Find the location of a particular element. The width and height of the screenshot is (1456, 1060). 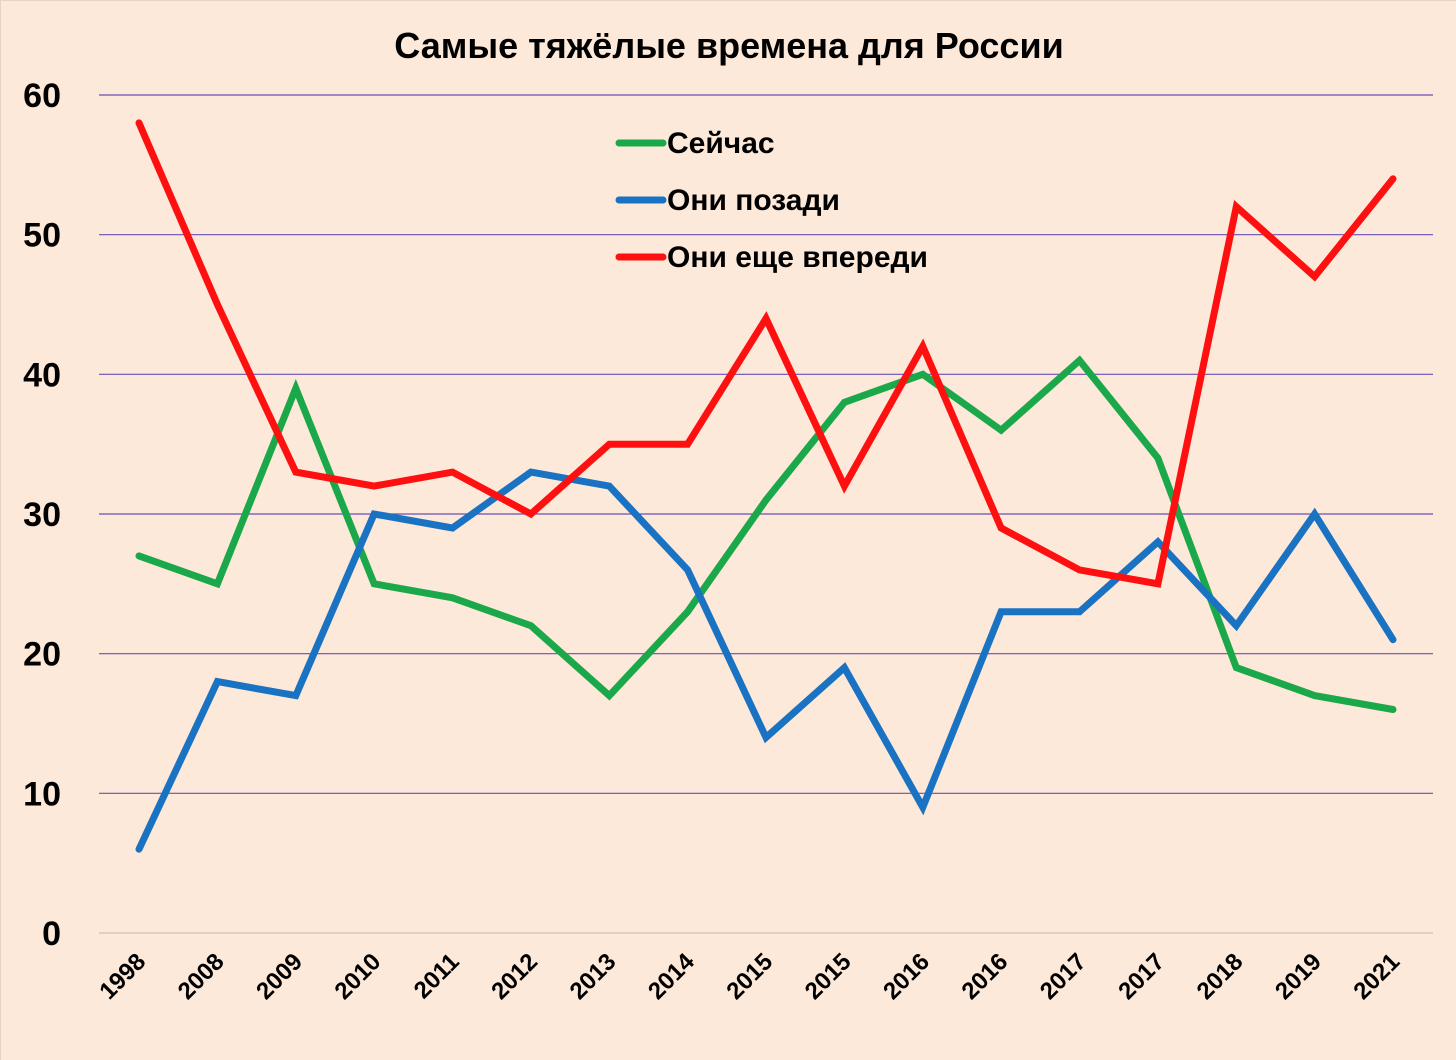

y-axis-ticks: 0 10 20 30 40 50 60 is located at coordinates (42, 515).